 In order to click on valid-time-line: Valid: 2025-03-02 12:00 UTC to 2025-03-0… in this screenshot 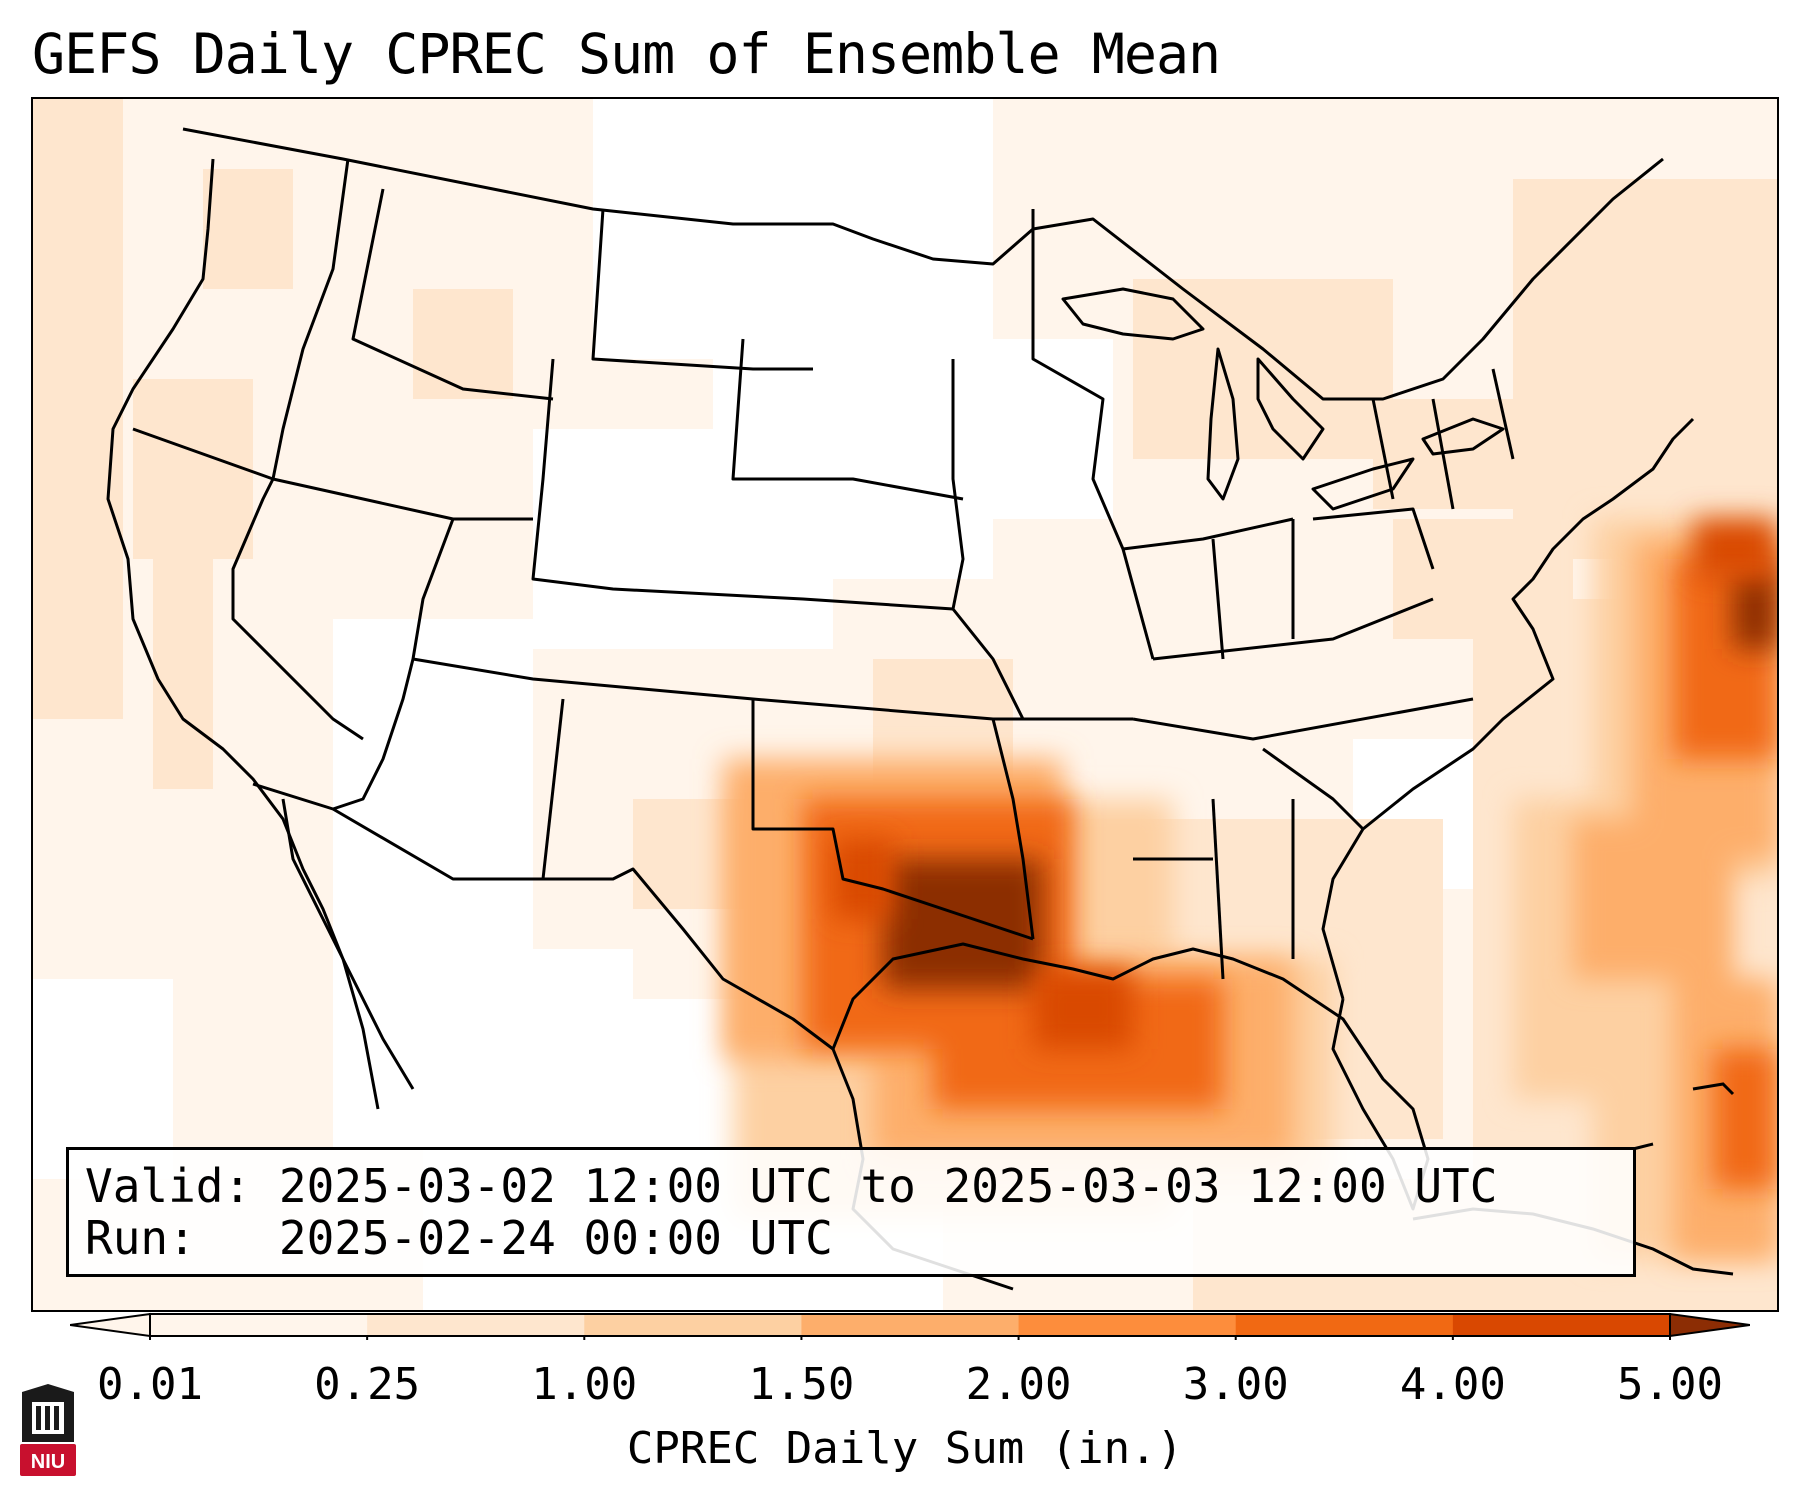, I will do `click(791, 1186)`.